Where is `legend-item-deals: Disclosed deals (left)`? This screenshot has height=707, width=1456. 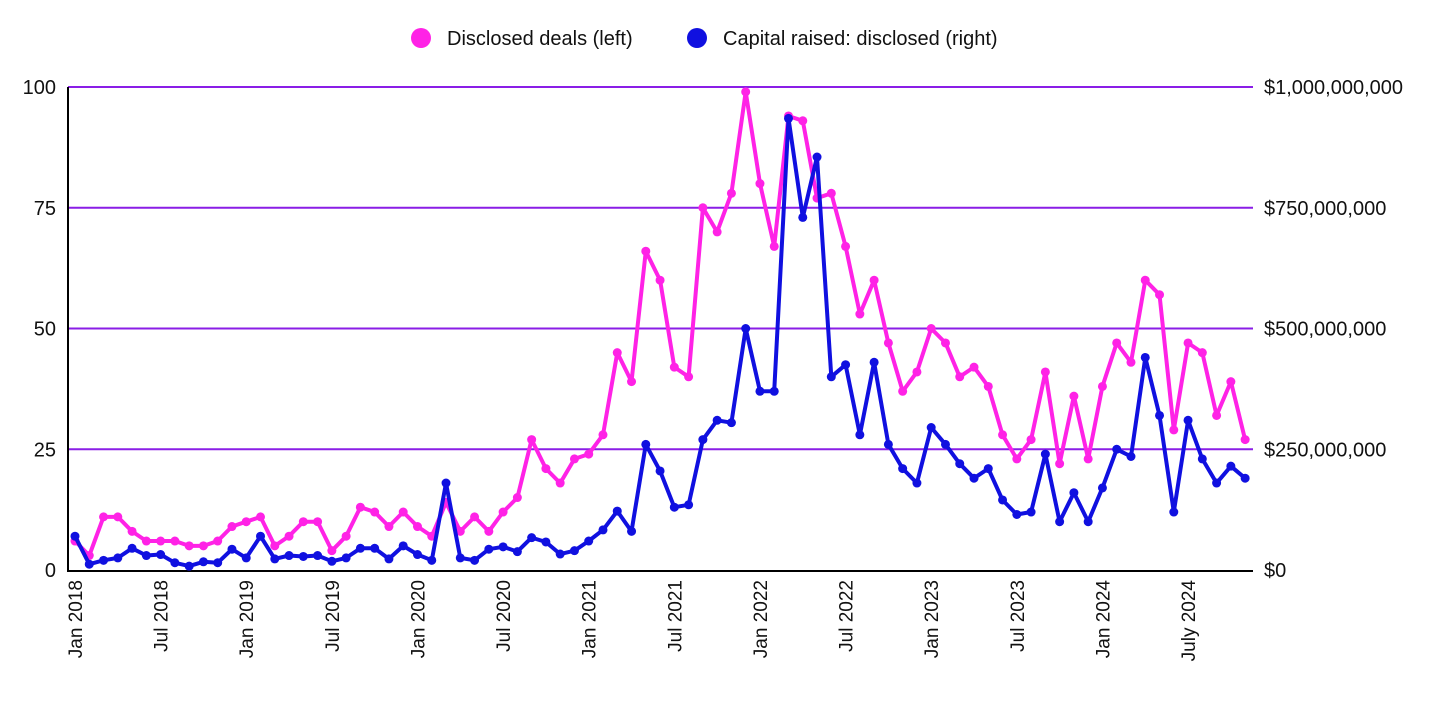
legend-item-deals: Disclosed deals (left) is located at coordinates (522, 39).